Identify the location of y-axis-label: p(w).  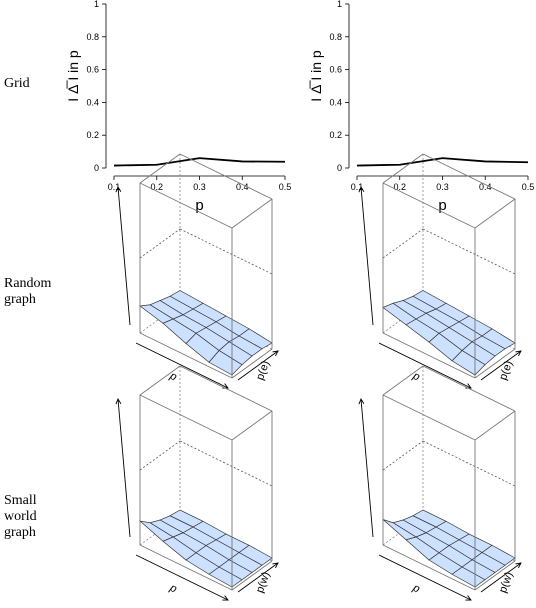
(506, 582).